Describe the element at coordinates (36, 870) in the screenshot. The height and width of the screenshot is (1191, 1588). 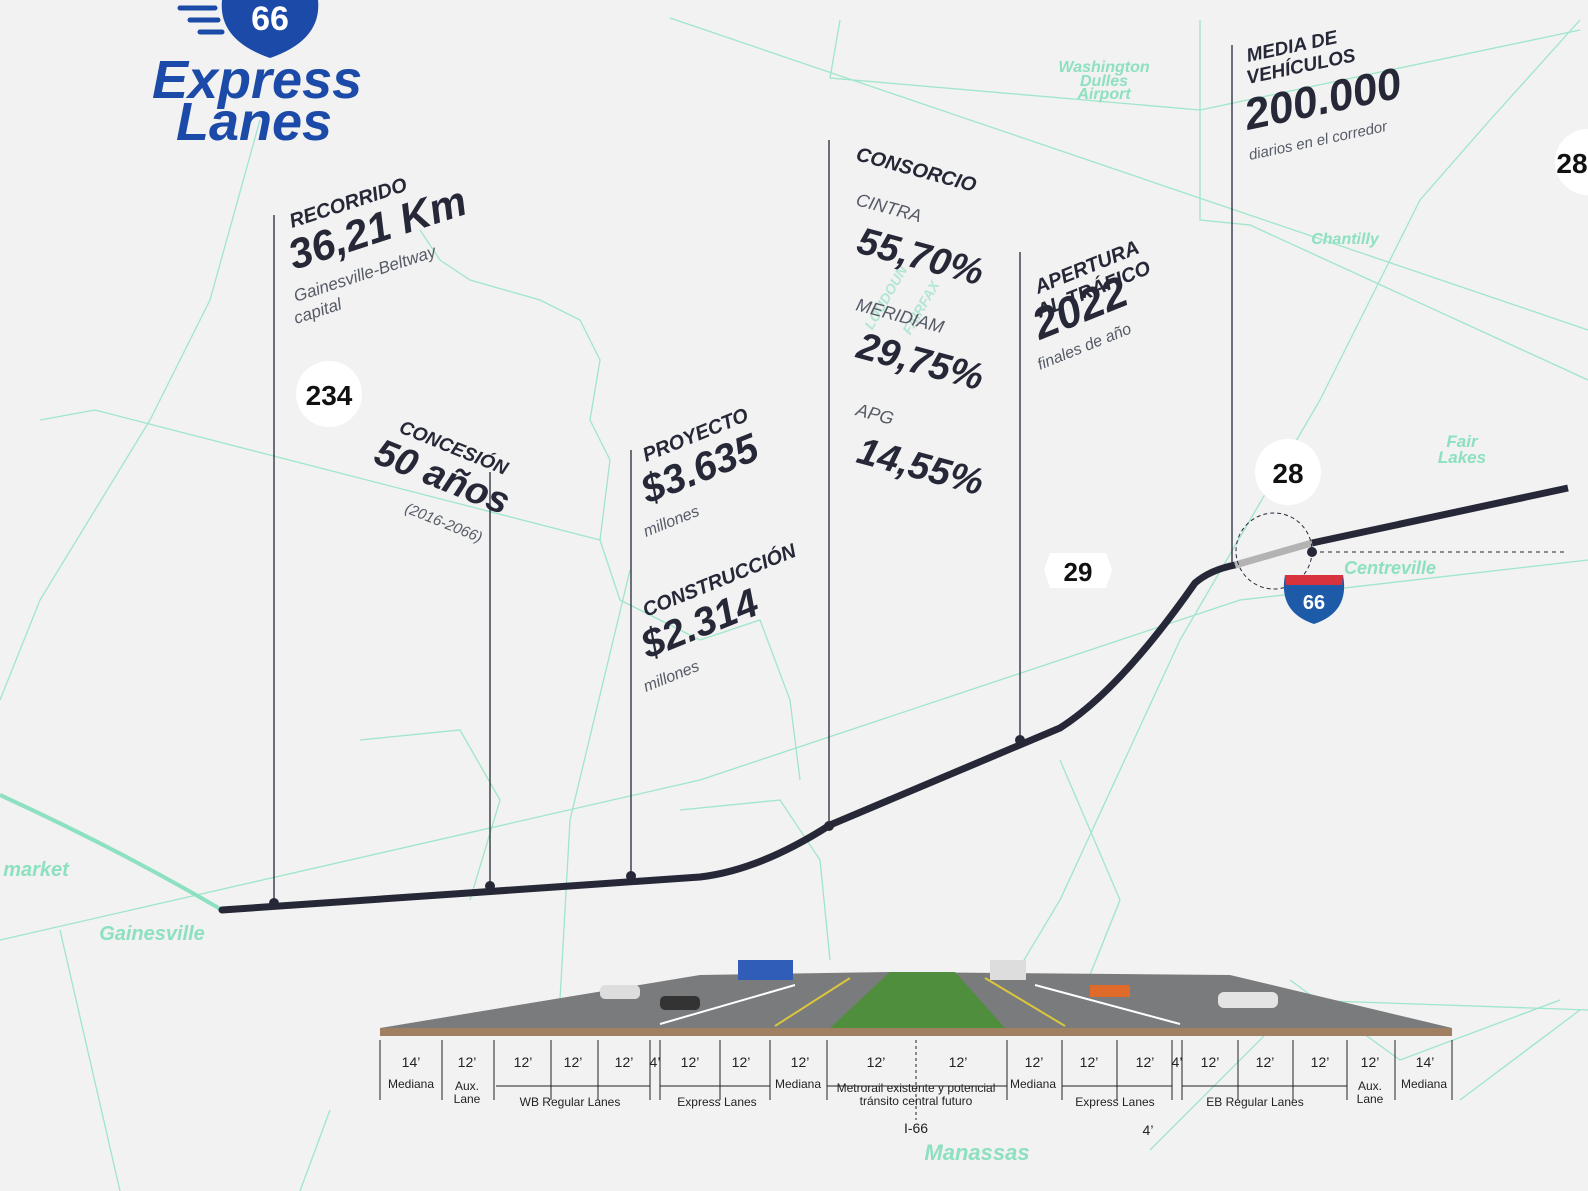
I see `map-label: market` at that location.